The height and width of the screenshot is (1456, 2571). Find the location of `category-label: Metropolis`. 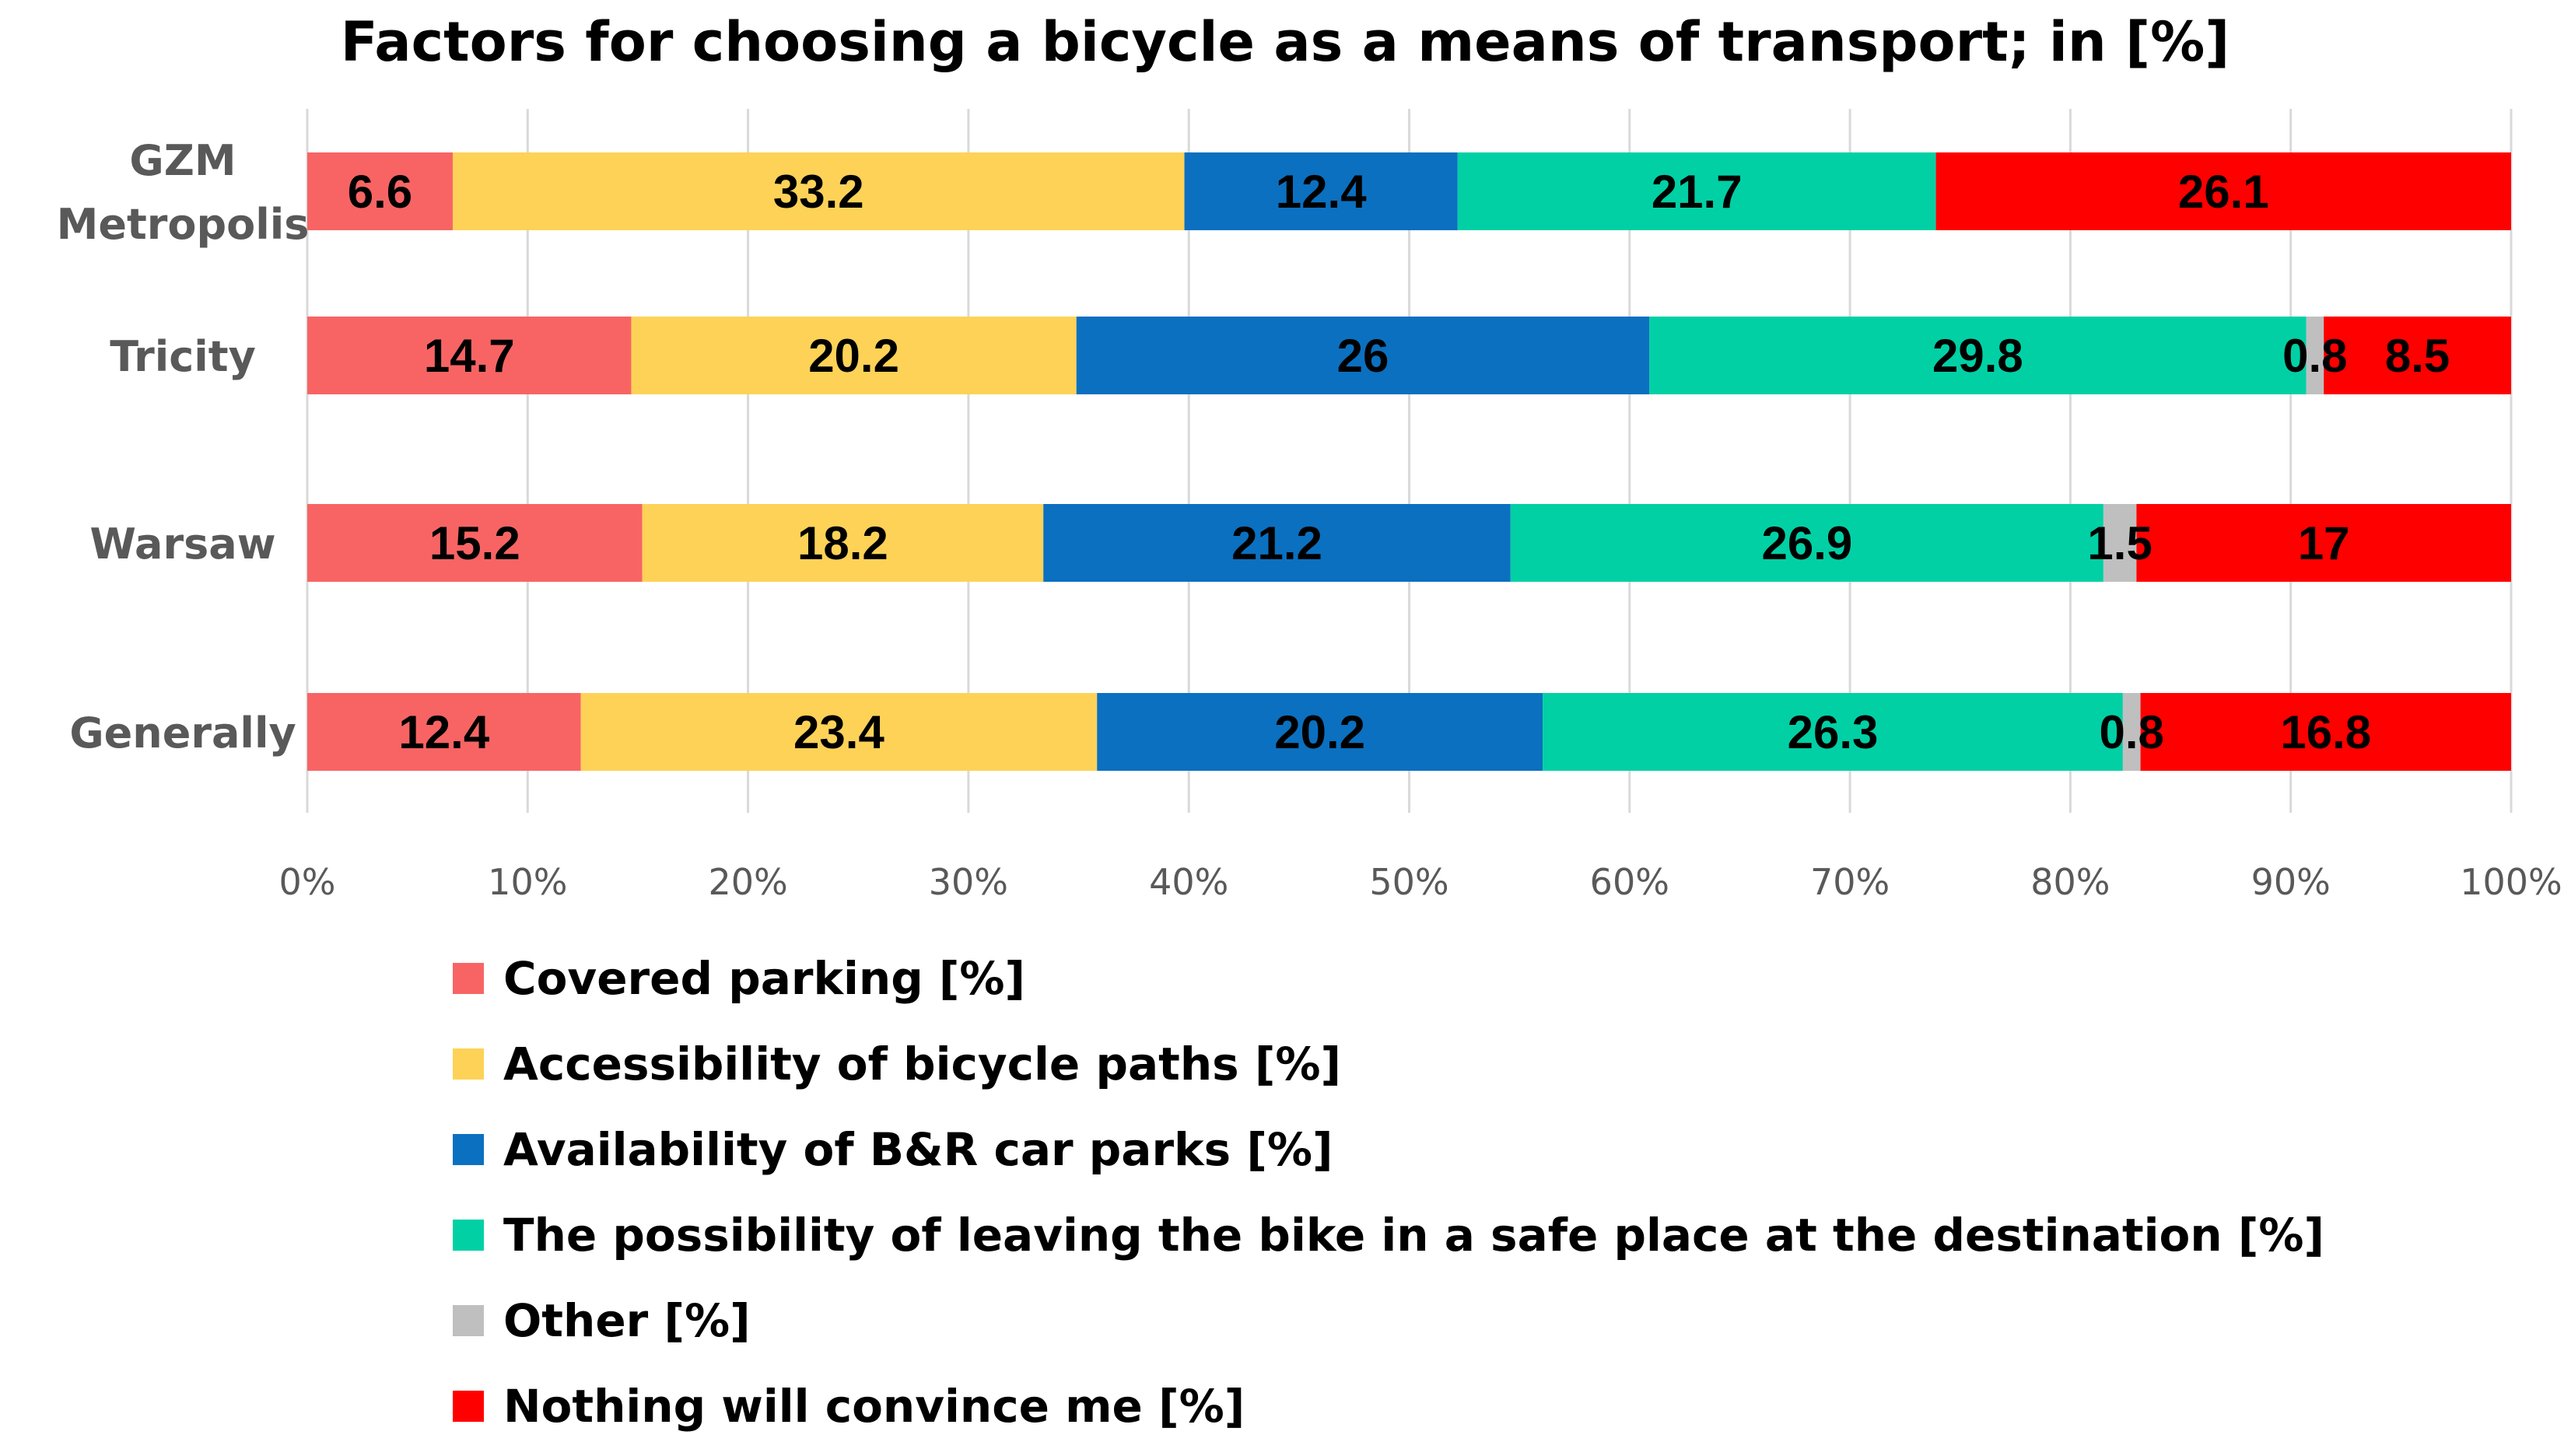

category-label: Metropolis is located at coordinates (183, 225).